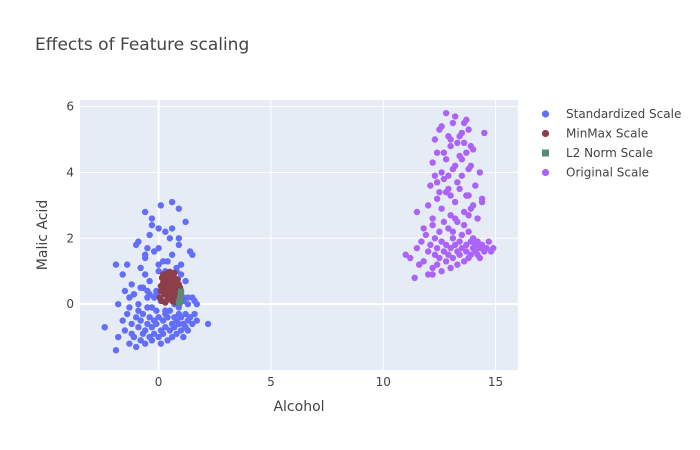 Image resolution: width=700 pixels, height=450 pixels. What do you see at coordinates (594, 134) in the screenshot?
I see `legend-item: MinMax Scale` at bounding box center [594, 134].